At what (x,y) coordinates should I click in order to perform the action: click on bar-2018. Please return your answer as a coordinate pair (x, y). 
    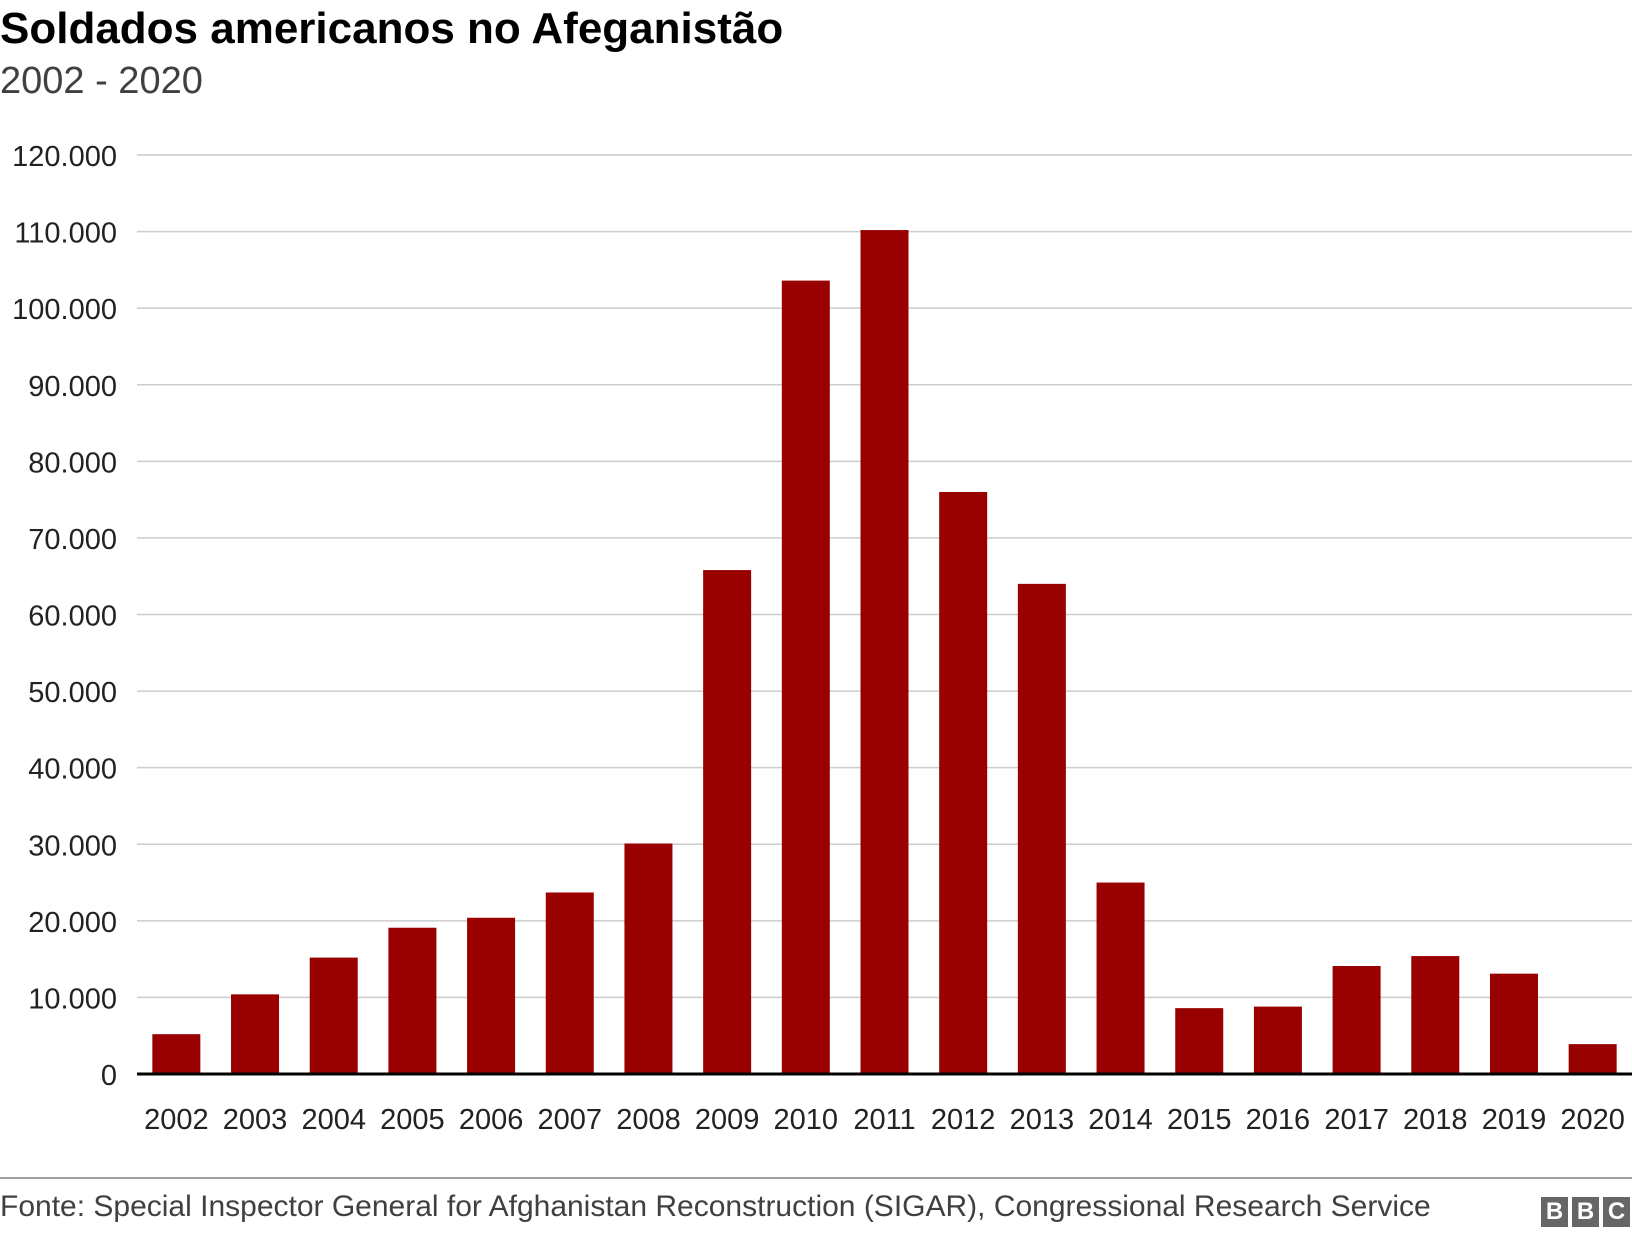
    Looking at the image, I should click on (1435, 1015).